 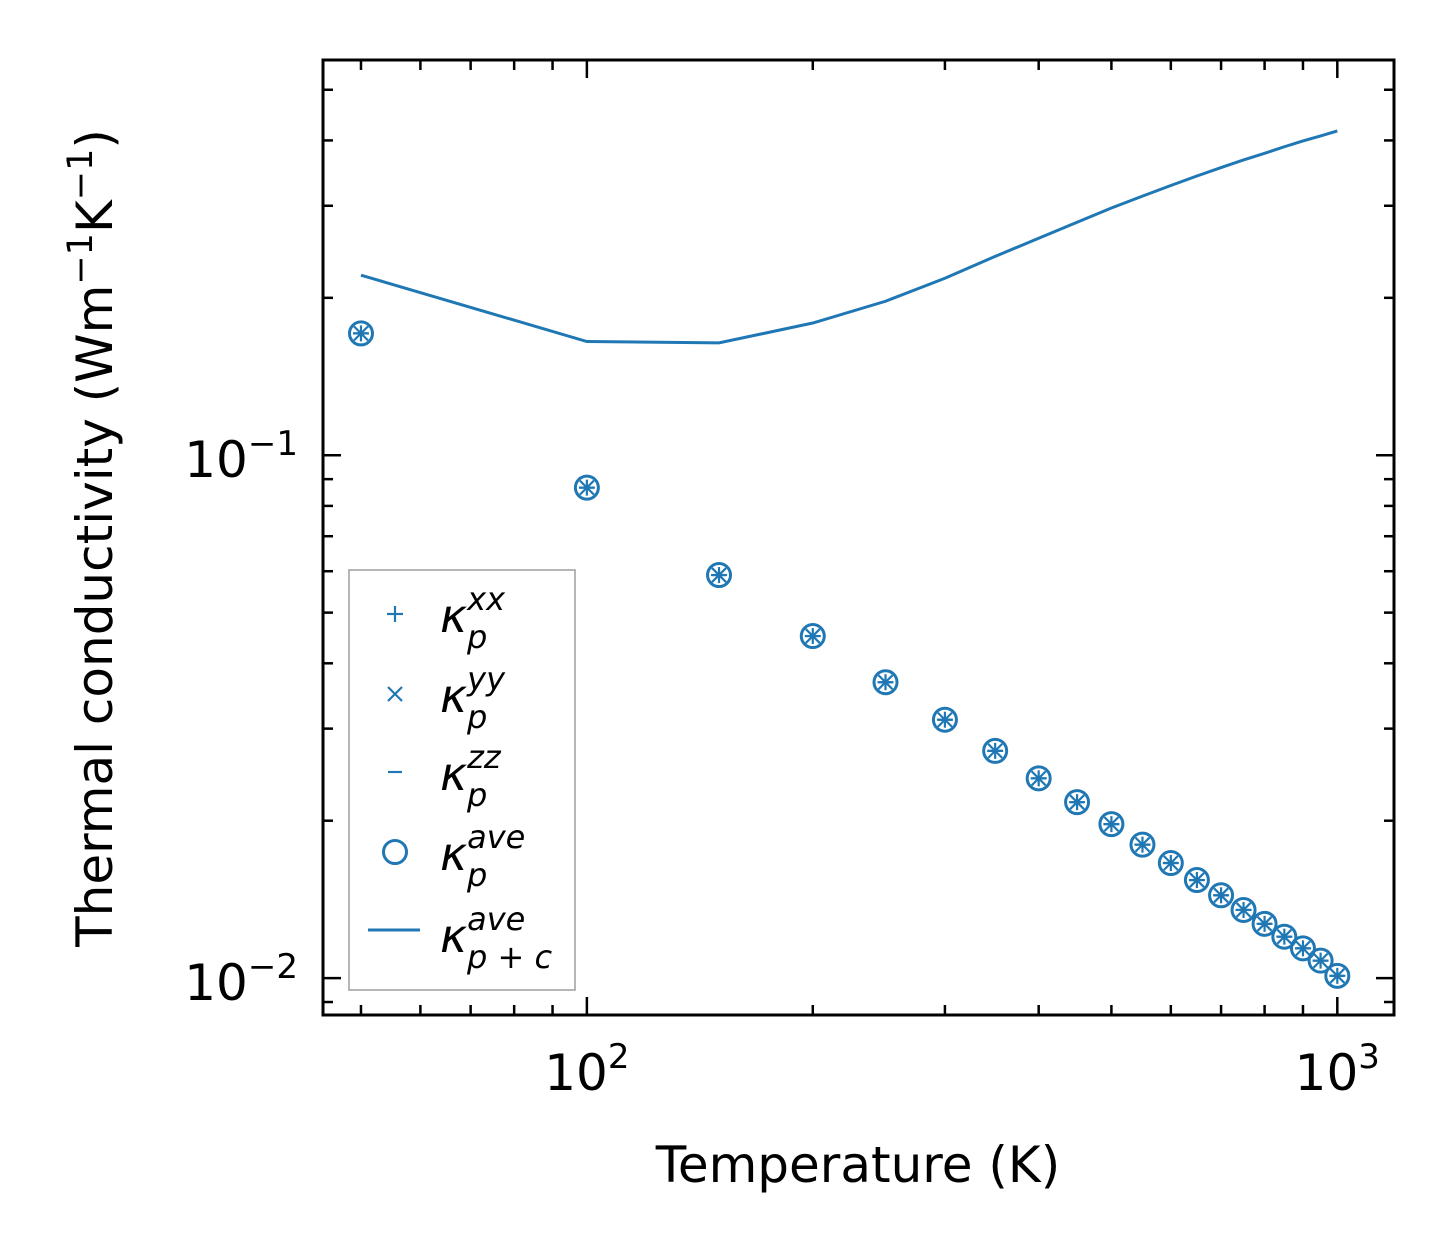 I want to click on x-tick-label: 10³, so click(x=1337, y=1069).